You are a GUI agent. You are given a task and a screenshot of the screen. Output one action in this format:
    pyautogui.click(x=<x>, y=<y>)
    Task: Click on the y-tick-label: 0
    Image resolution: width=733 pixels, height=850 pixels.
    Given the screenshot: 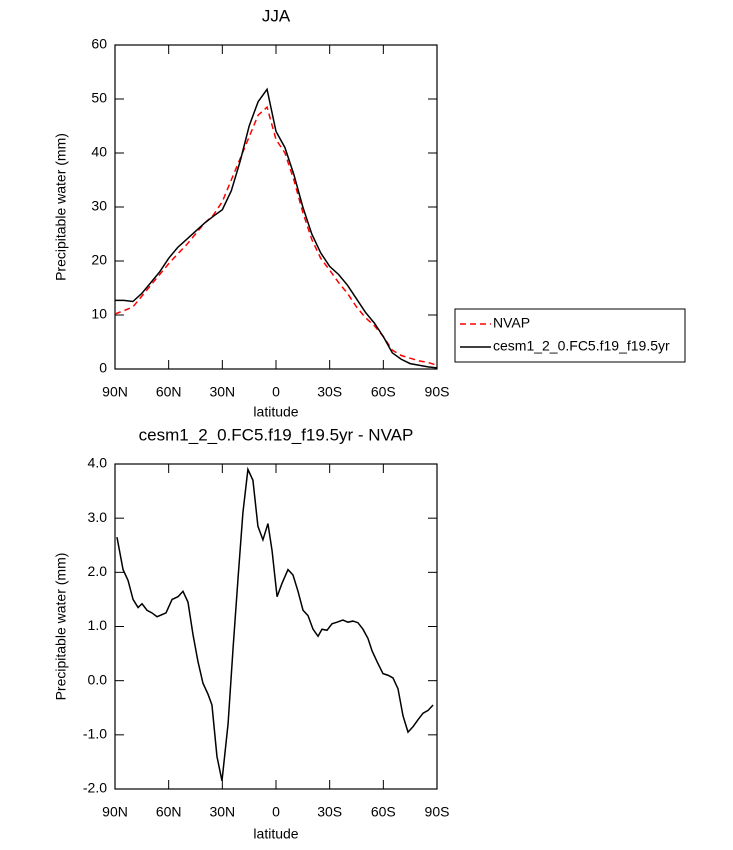 What is the action you would take?
    pyautogui.click(x=103, y=368)
    